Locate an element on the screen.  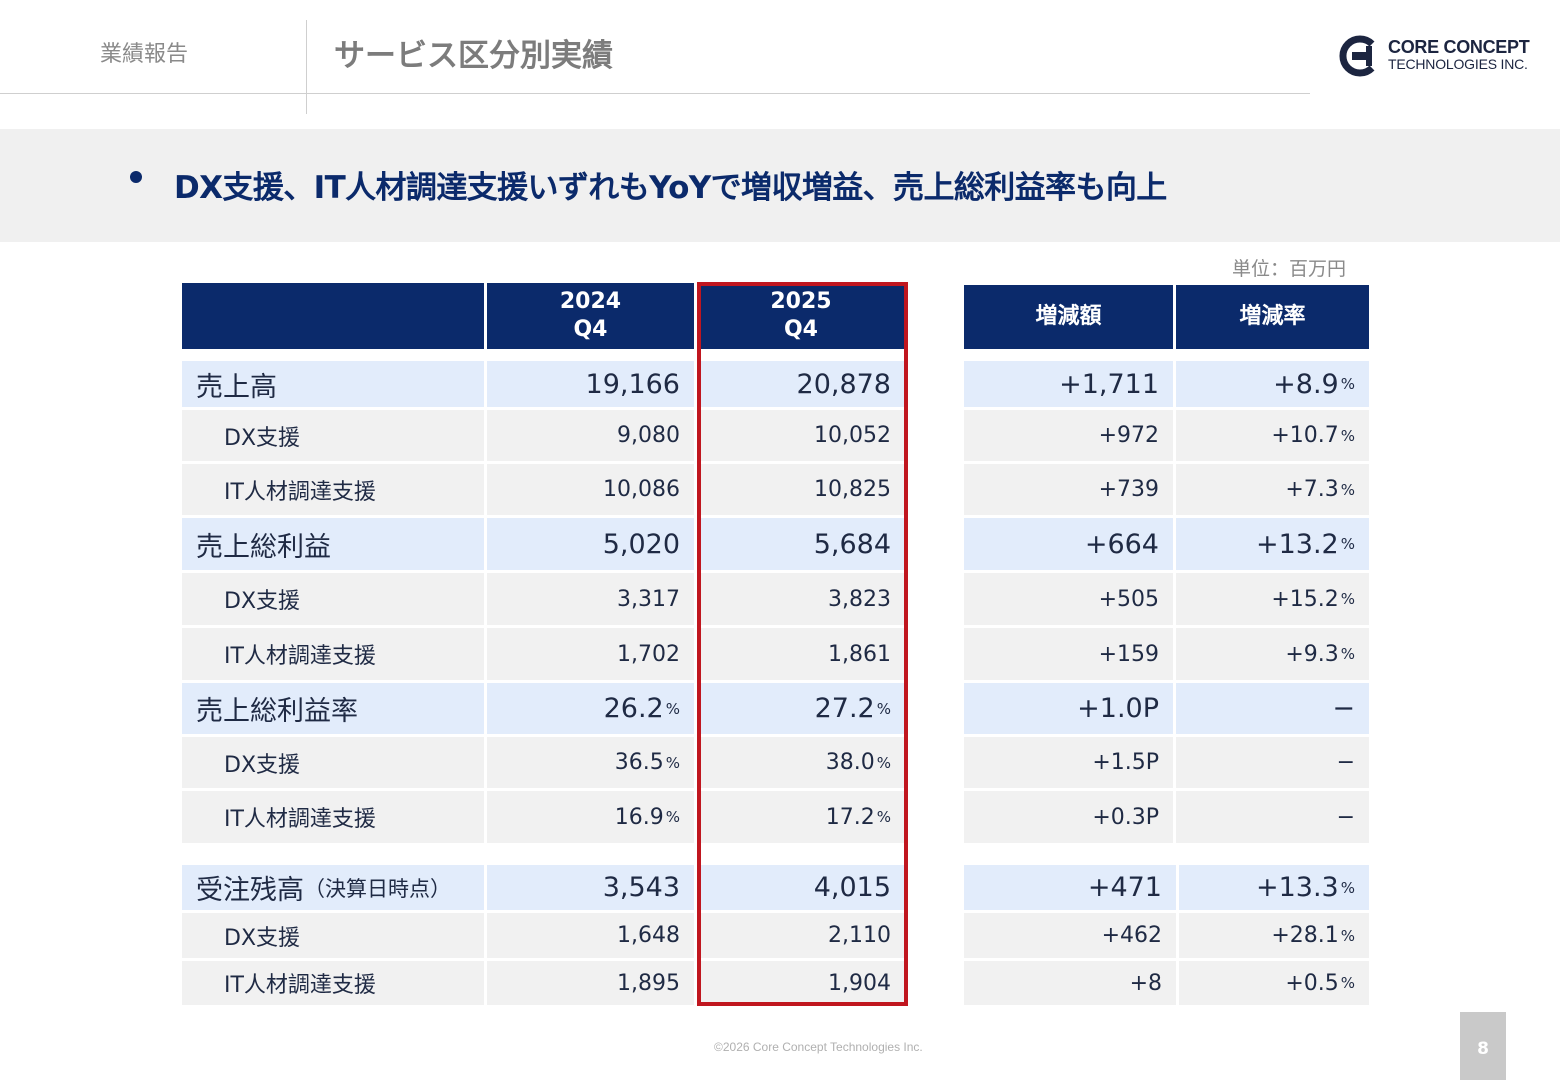
rate-cell: +28.1% is located at coordinates (1274, 935).